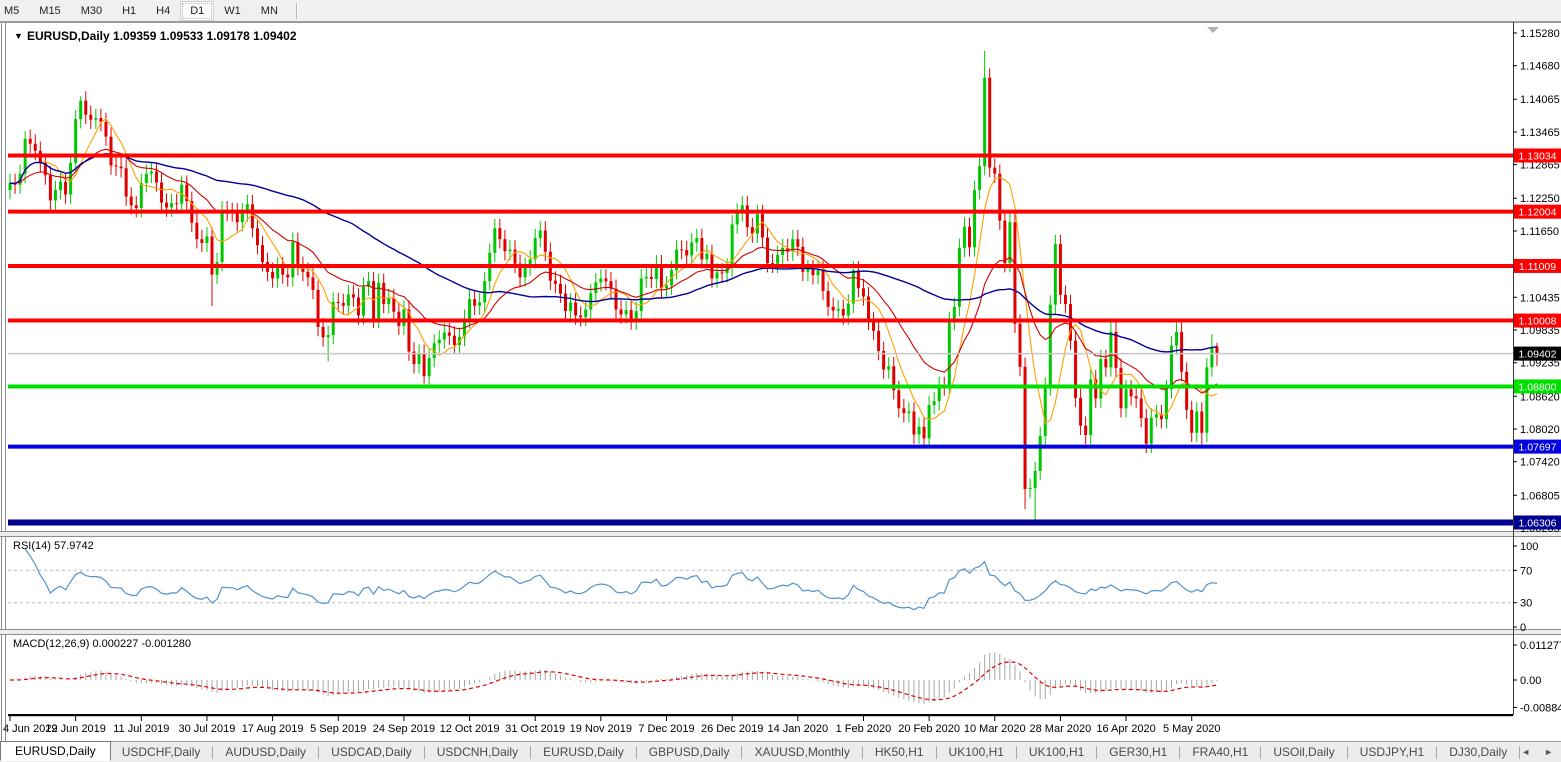  I want to click on timeframe-button-d1: D1, so click(197, 10).